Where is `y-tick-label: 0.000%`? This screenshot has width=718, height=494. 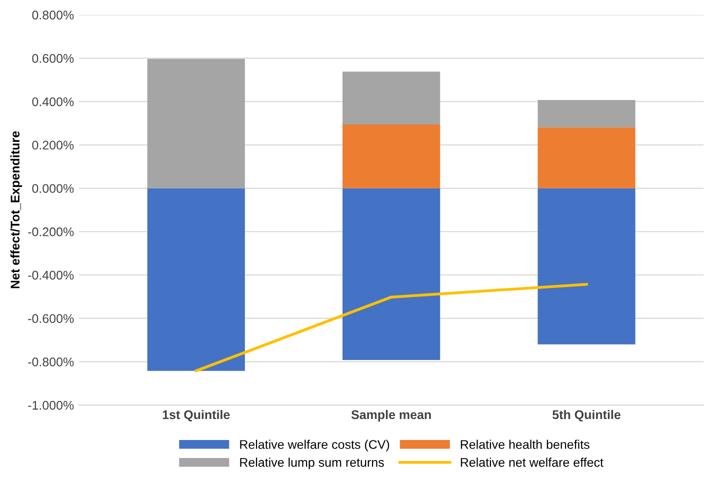
y-tick-label: 0.000% is located at coordinates (53, 188).